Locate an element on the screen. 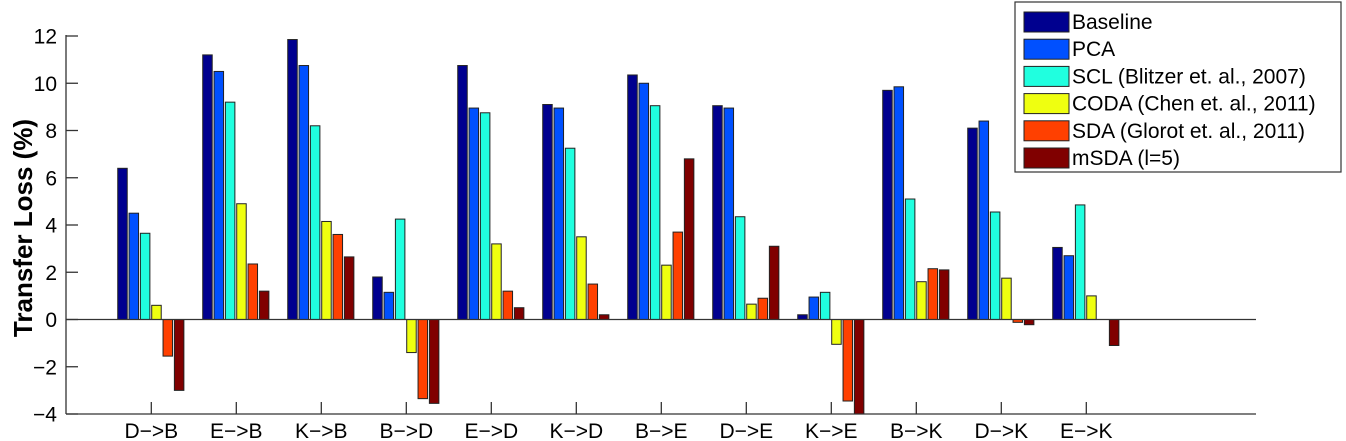 Image resolution: width=1346 pixels, height=441 pixels. x-tick-label: K−>B is located at coordinates (321, 430).